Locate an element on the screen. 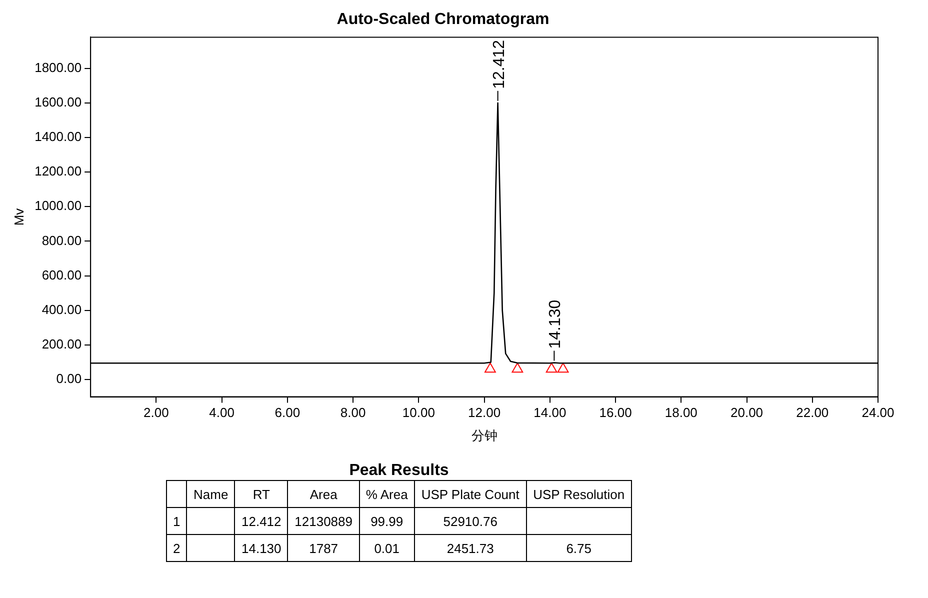 This screenshot has height=598, width=928. x-tick-label: 24.00 is located at coordinates (878, 412).